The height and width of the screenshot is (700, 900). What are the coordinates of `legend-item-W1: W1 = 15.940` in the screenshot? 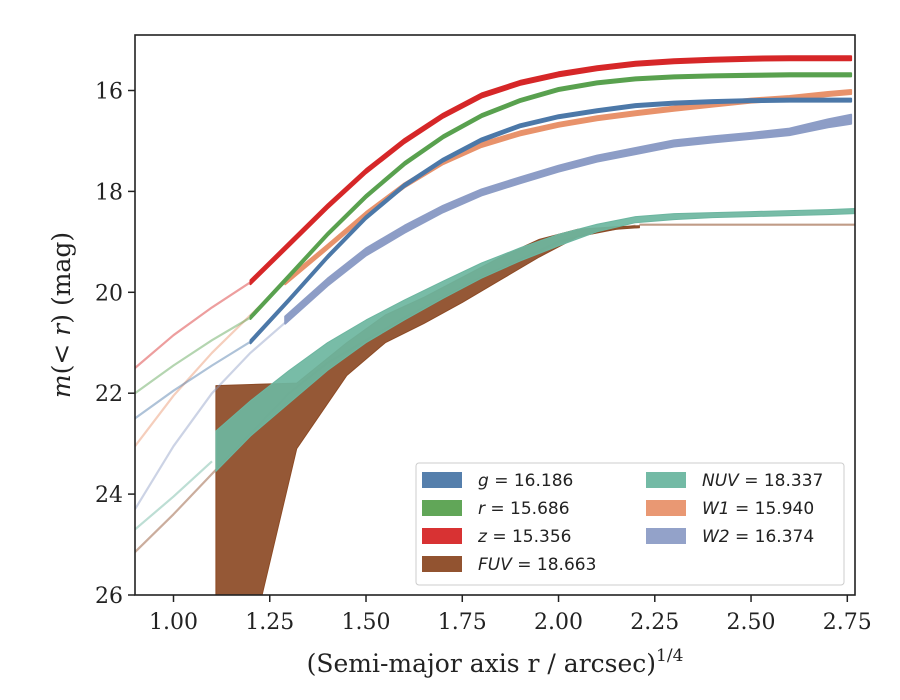 It's located at (730, 509).